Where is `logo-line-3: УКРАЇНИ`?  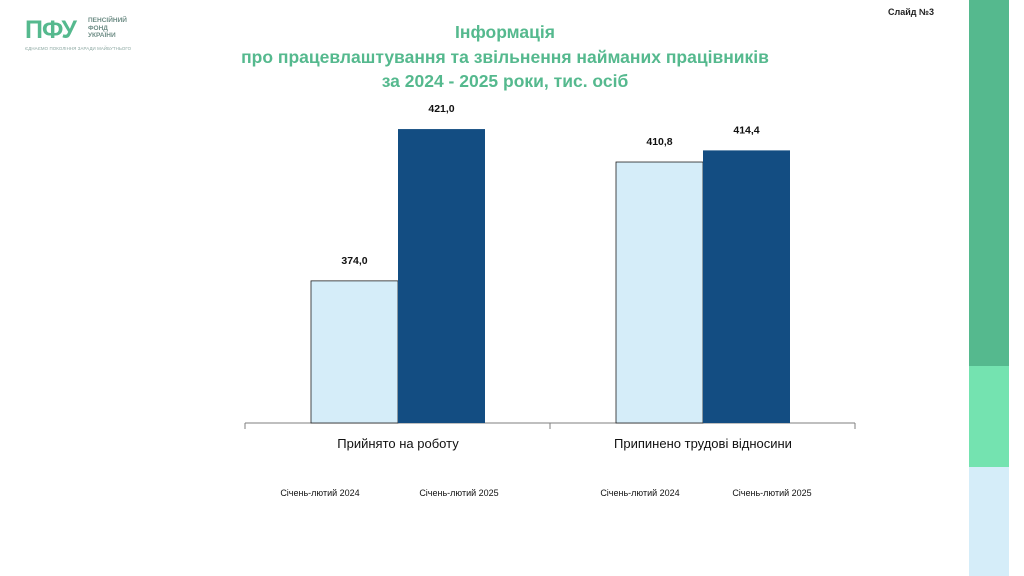
logo-line-3: УКРАЇНИ is located at coordinates (102, 35).